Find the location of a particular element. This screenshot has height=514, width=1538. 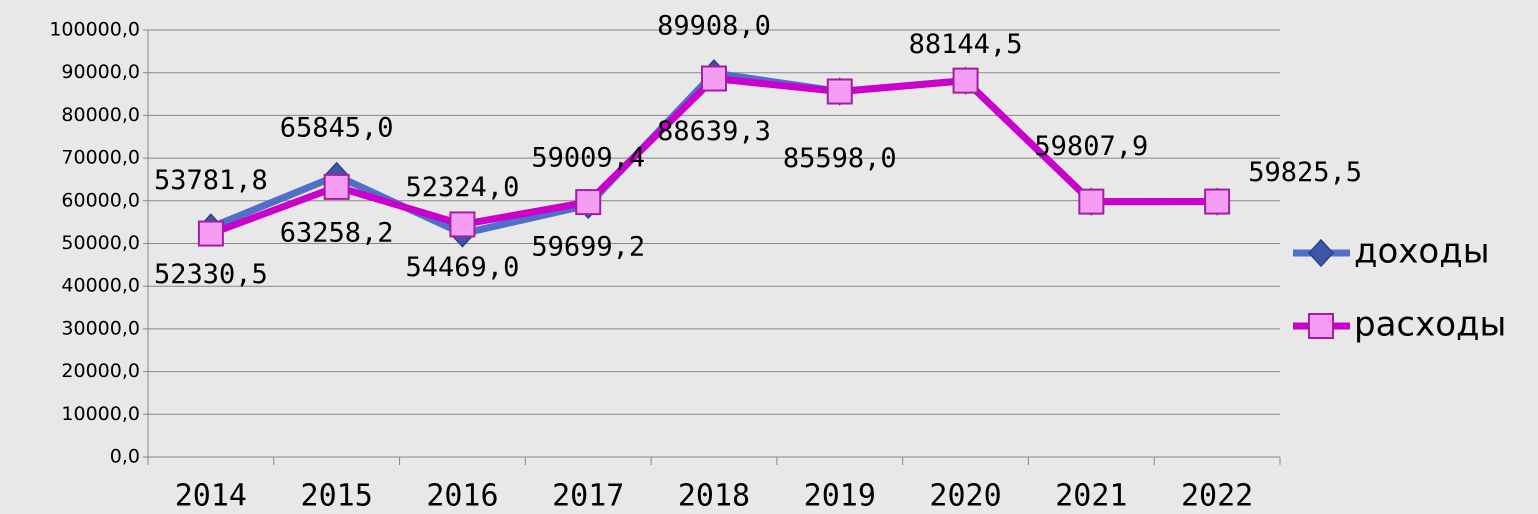

y-tick-label: 70000,0 is located at coordinates (100, 158).